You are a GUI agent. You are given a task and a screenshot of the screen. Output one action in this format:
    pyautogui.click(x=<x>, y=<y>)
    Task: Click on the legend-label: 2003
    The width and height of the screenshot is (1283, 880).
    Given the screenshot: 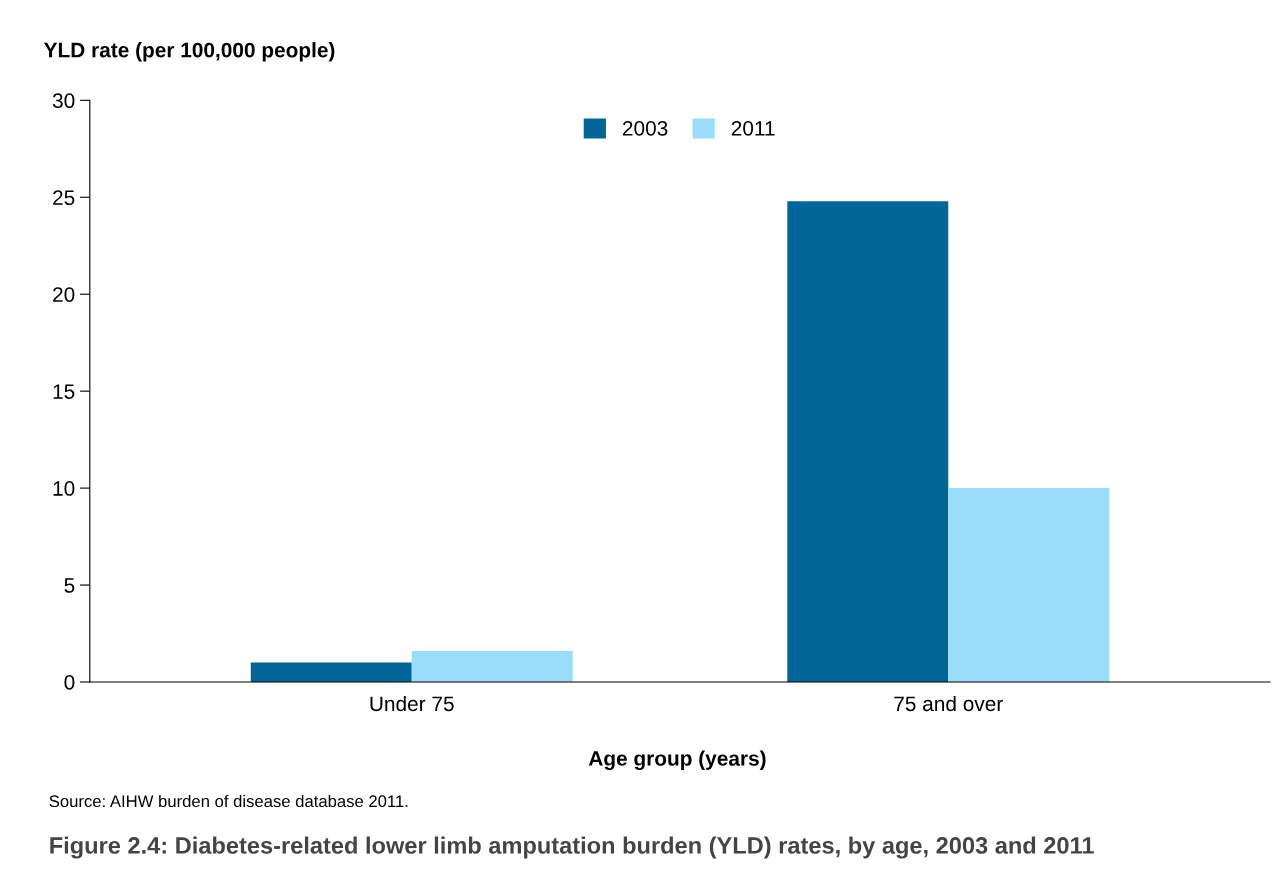 What is the action you would take?
    pyautogui.click(x=645, y=128)
    